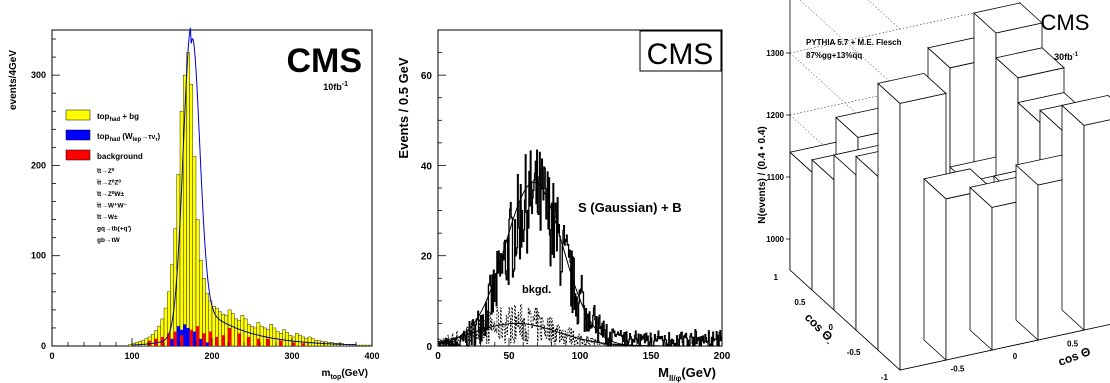 This screenshot has height=383, width=1110. Describe the element at coordinates (651, 356) in the screenshot. I see `tick-label: 150` at that location.